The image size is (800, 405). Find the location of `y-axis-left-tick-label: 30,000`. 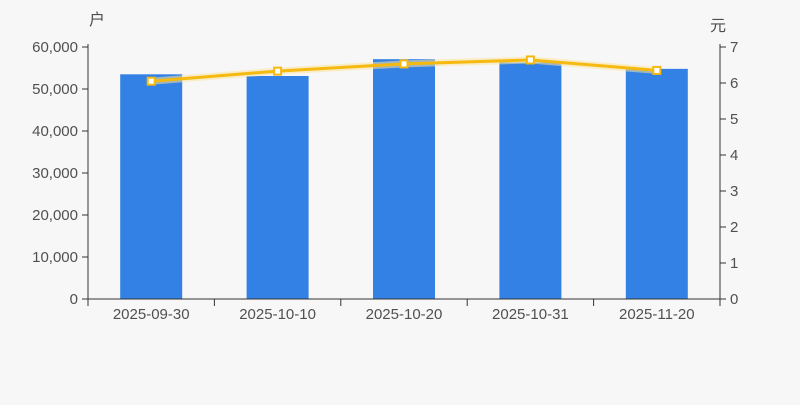

y-axis-left-tick-label: 30,000 is located at coordinates (55, 173).